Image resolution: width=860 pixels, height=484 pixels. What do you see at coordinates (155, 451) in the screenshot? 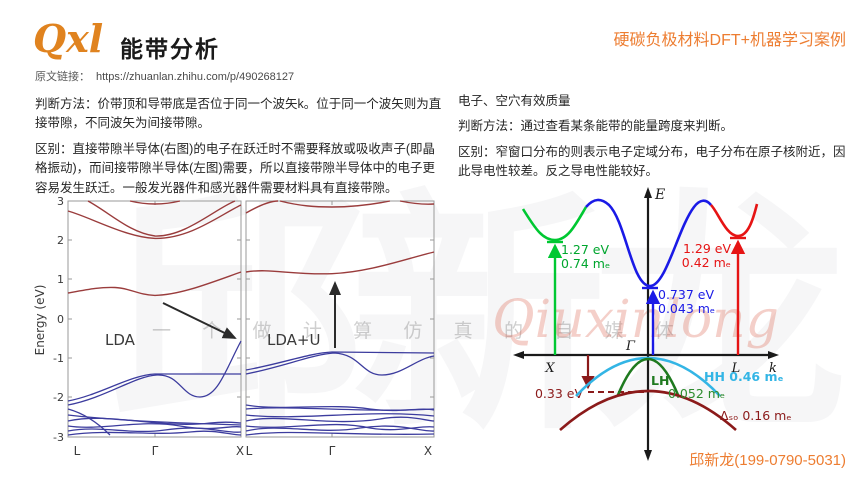
I see `xtick-gamma-lda: Γ` at bounding box center [155, 451].